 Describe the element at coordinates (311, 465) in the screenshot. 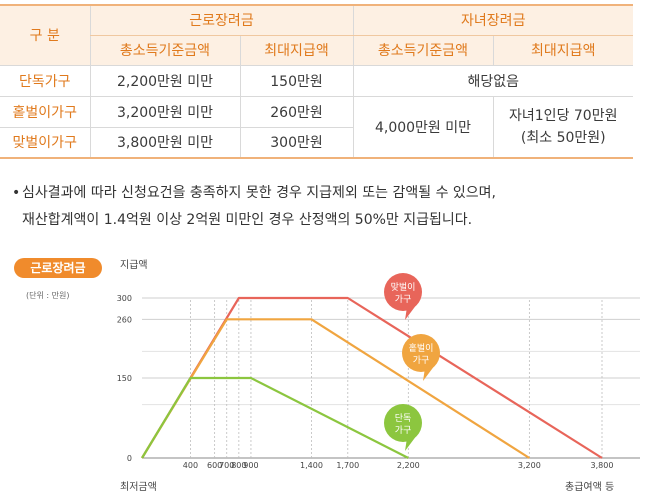

I see `x-tick-label: 1,400` at that location.